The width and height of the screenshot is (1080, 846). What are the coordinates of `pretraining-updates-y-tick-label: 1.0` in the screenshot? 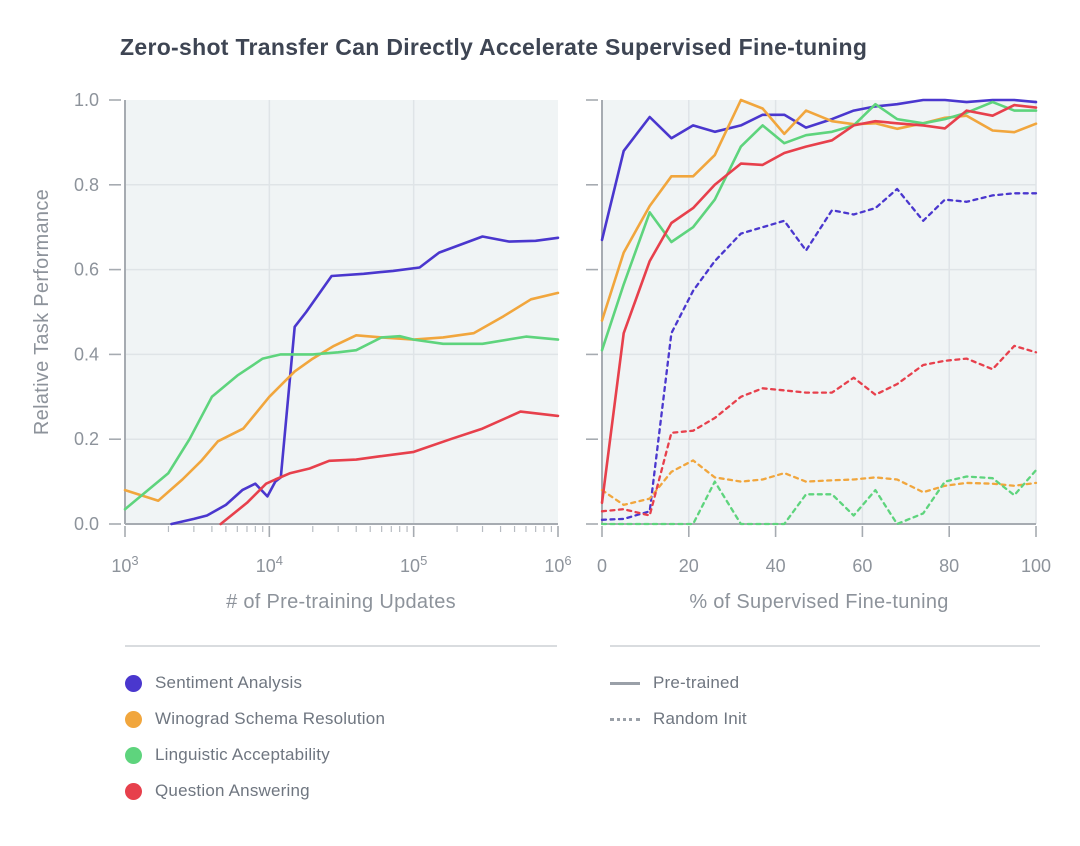 It's located at (86, 100).